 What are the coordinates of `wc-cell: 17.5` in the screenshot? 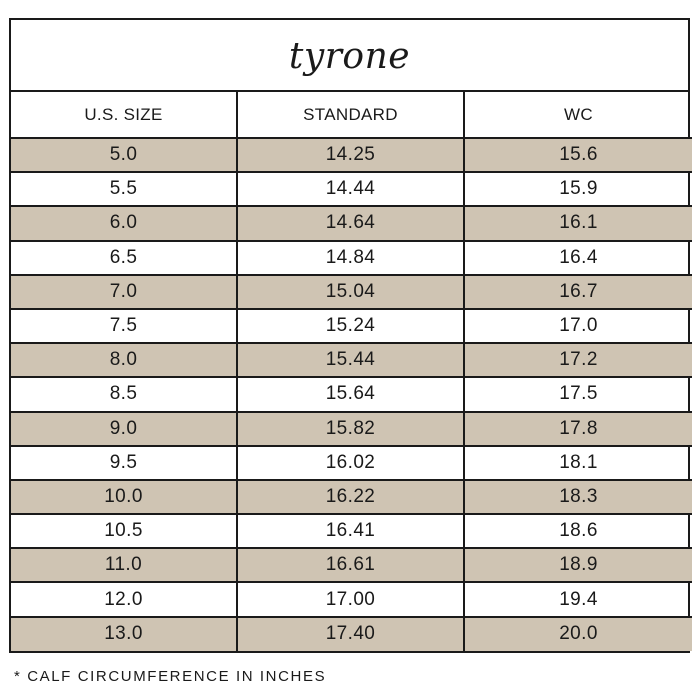 It's located at (577, 395).